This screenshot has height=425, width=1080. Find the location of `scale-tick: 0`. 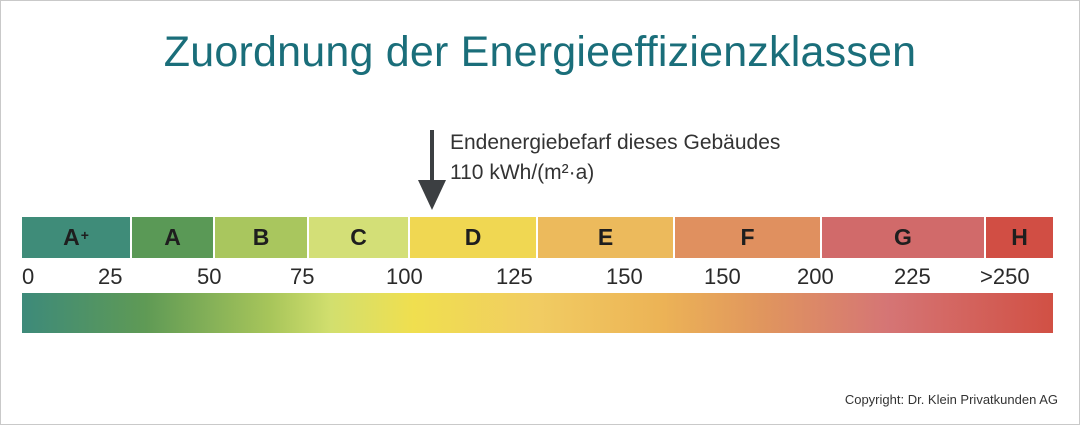

scale-tick: 0 is located at coordinates (28, 276).